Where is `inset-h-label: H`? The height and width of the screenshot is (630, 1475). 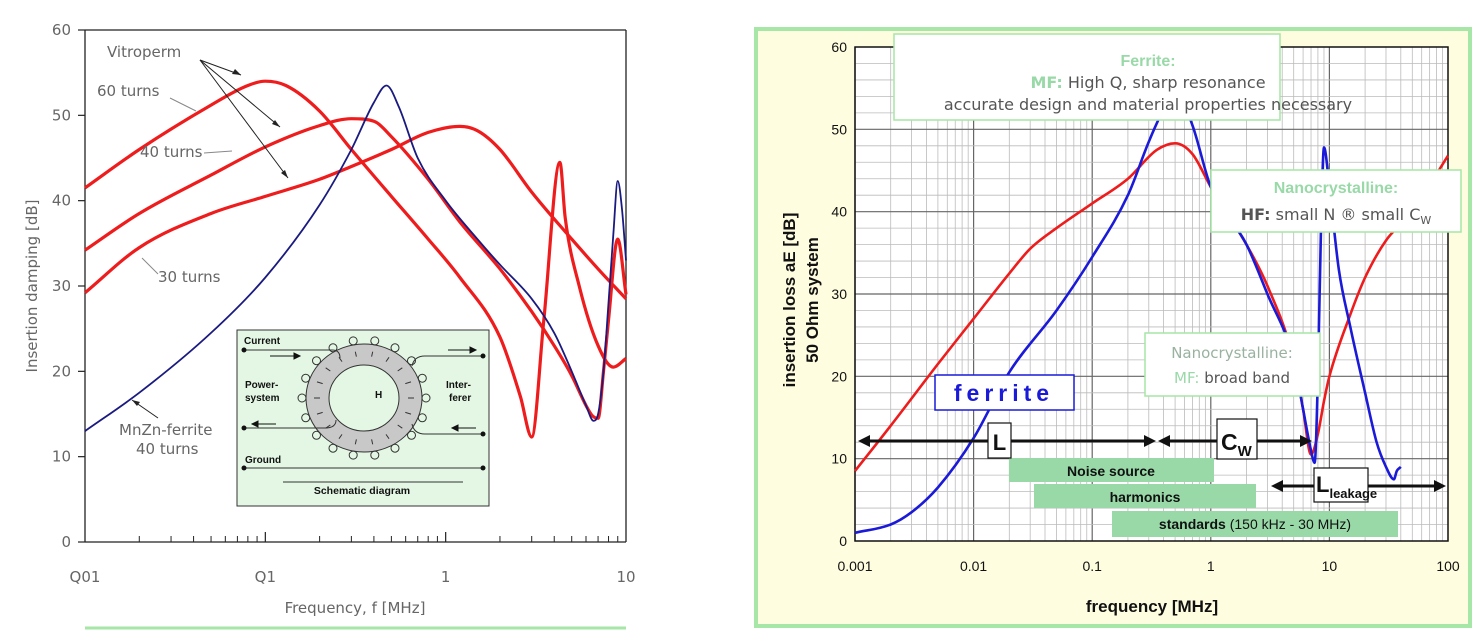 inset-h-label: H is located at coordinates (378, 395).